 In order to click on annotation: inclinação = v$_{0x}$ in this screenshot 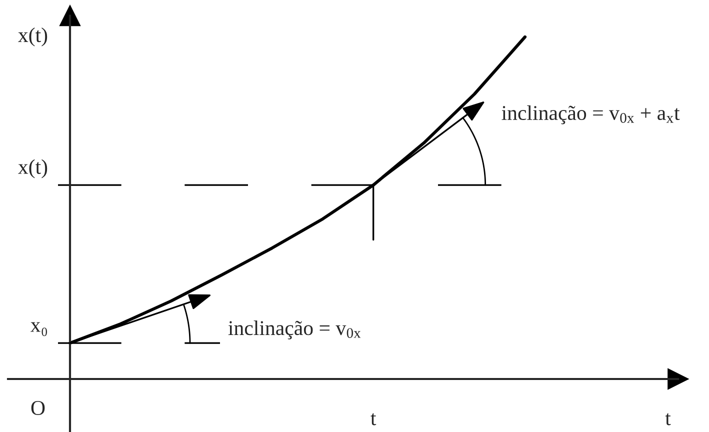, I will do `click(294, 330)`.